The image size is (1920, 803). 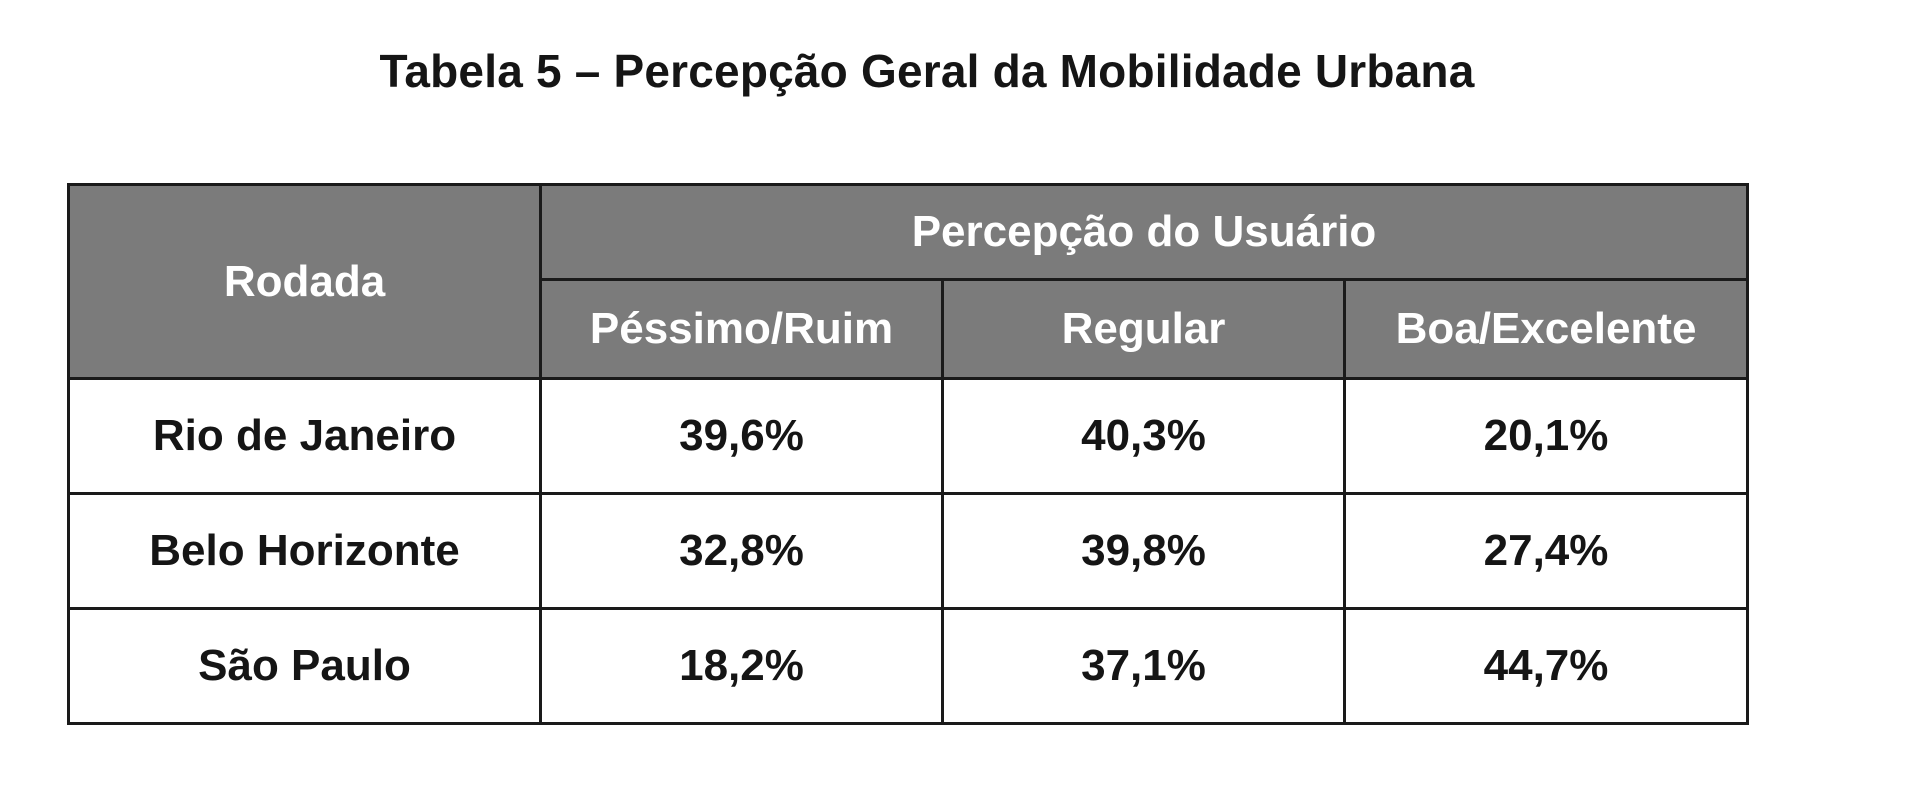 What do you see at coordinates (304, 666) in the screenshot?
I see `row-label-sao-paulo: São Paulo` at bounding box center [304, 666].